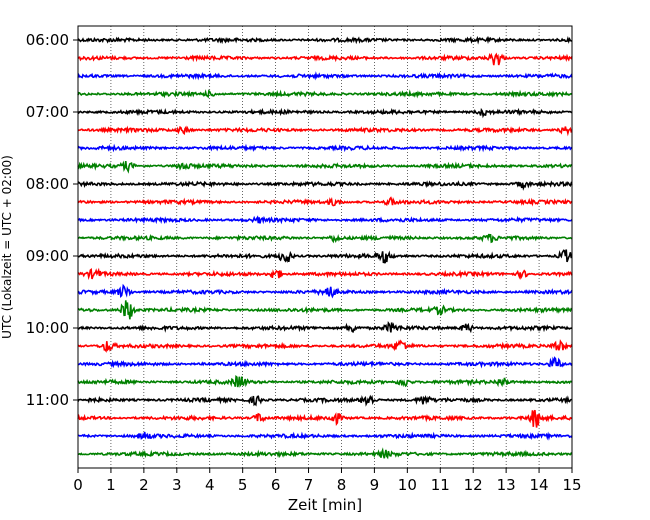 This screenshot has width=650, height=520. What do you see at coordinates (506, 485) in the screenshot?
I see `x-tick-label: 13` at bounding box center [506, 485].